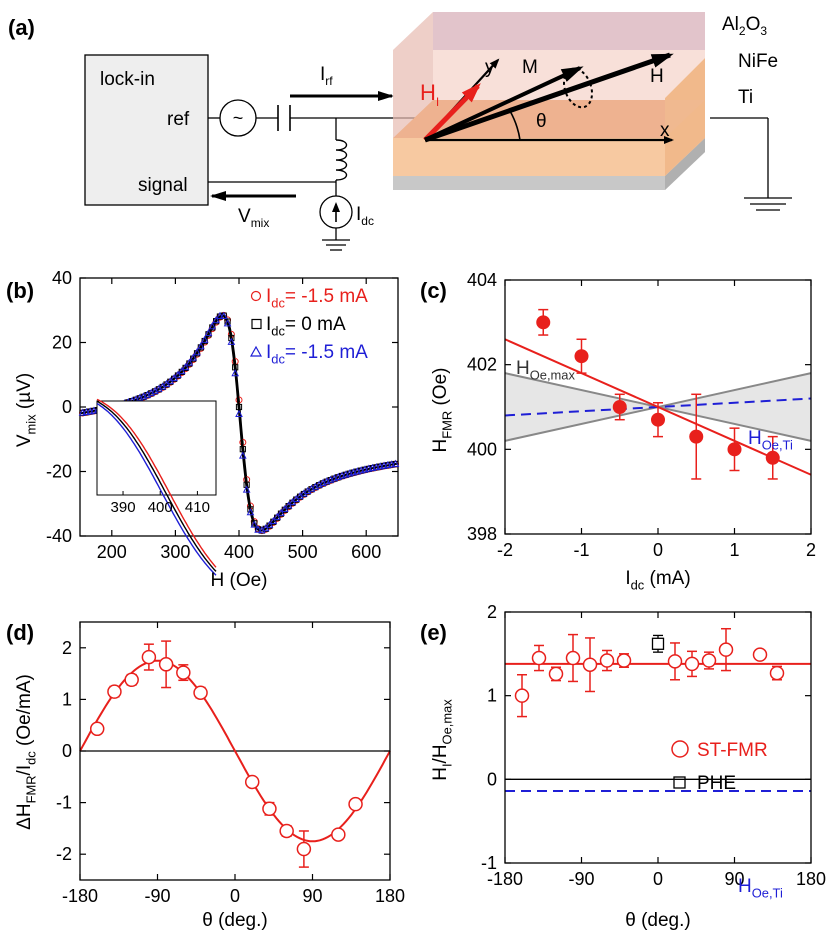  I want to click on y-tick-label: 402, so click(482, 365).